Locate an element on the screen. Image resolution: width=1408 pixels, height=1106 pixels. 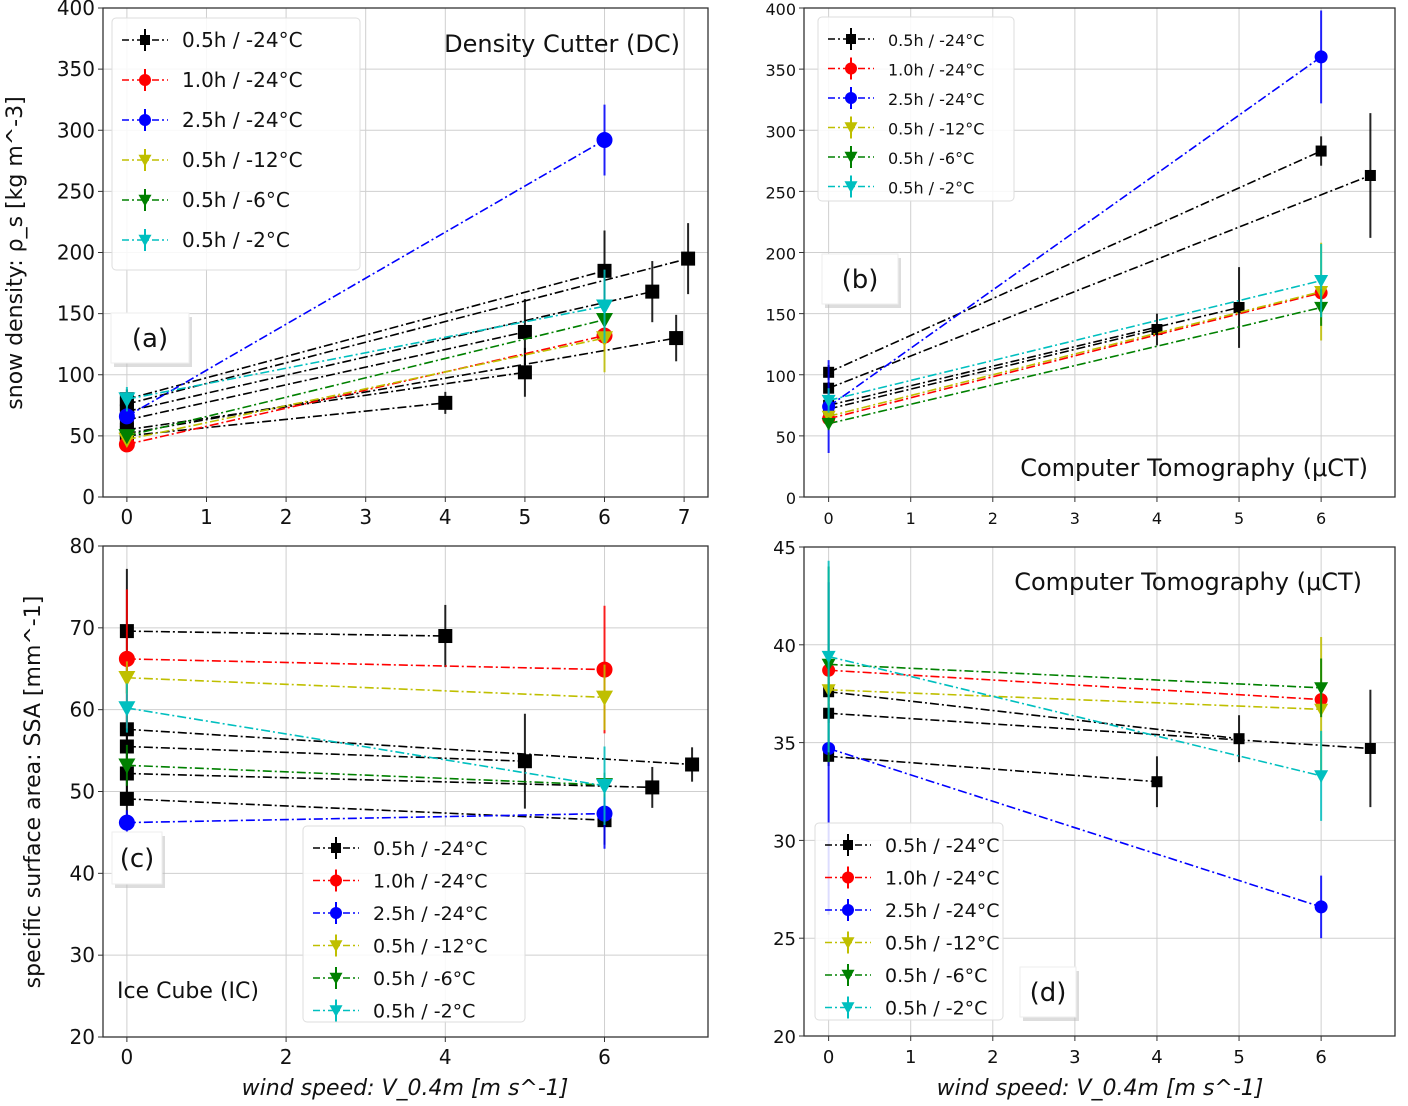
y-tick-label: 45 is located at coordinates (784, 548).